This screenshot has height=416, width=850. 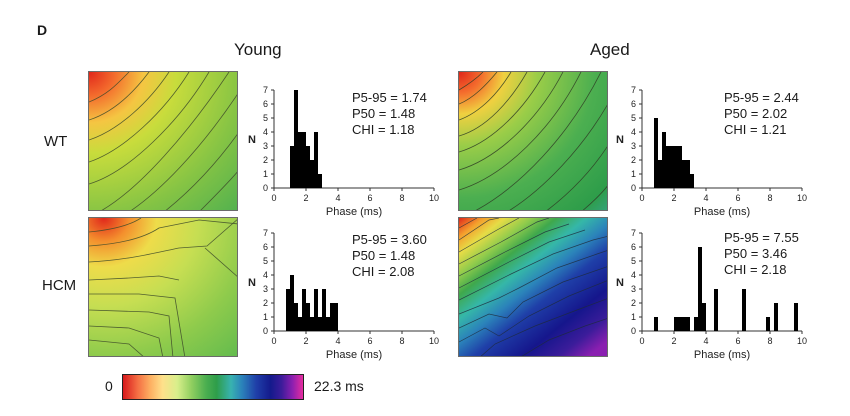 What do you see at coordinates (755, 269) in the screenshot?
I see `stat-chi: CHI = 2.18` at bounding box center [755, 269].